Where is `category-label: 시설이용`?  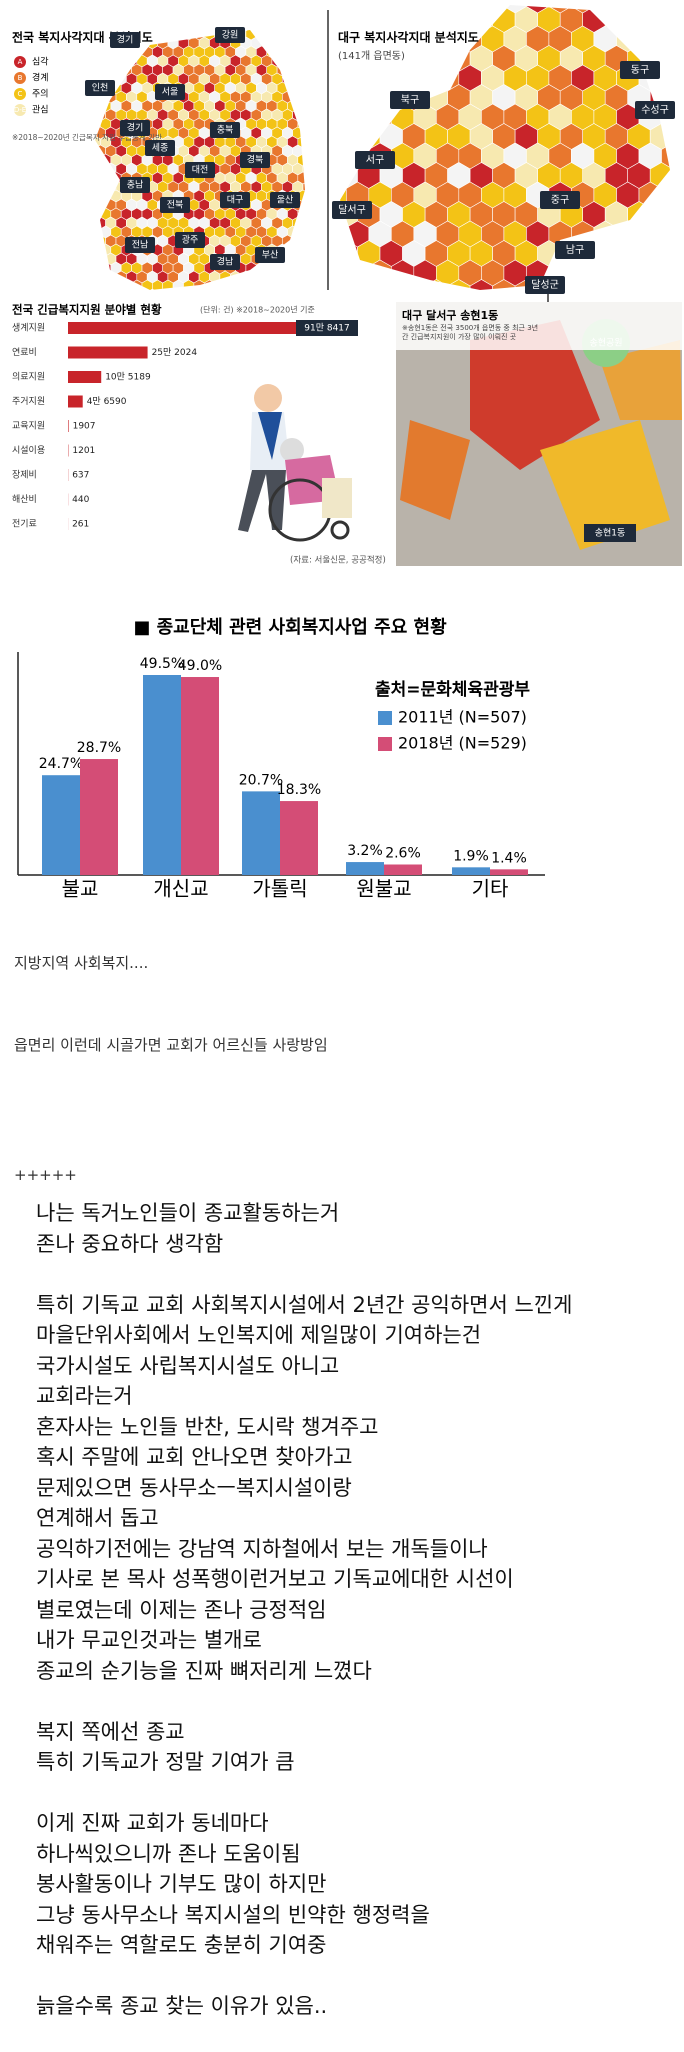
category-label: 시설이용 is located at coordinates (28, 450).